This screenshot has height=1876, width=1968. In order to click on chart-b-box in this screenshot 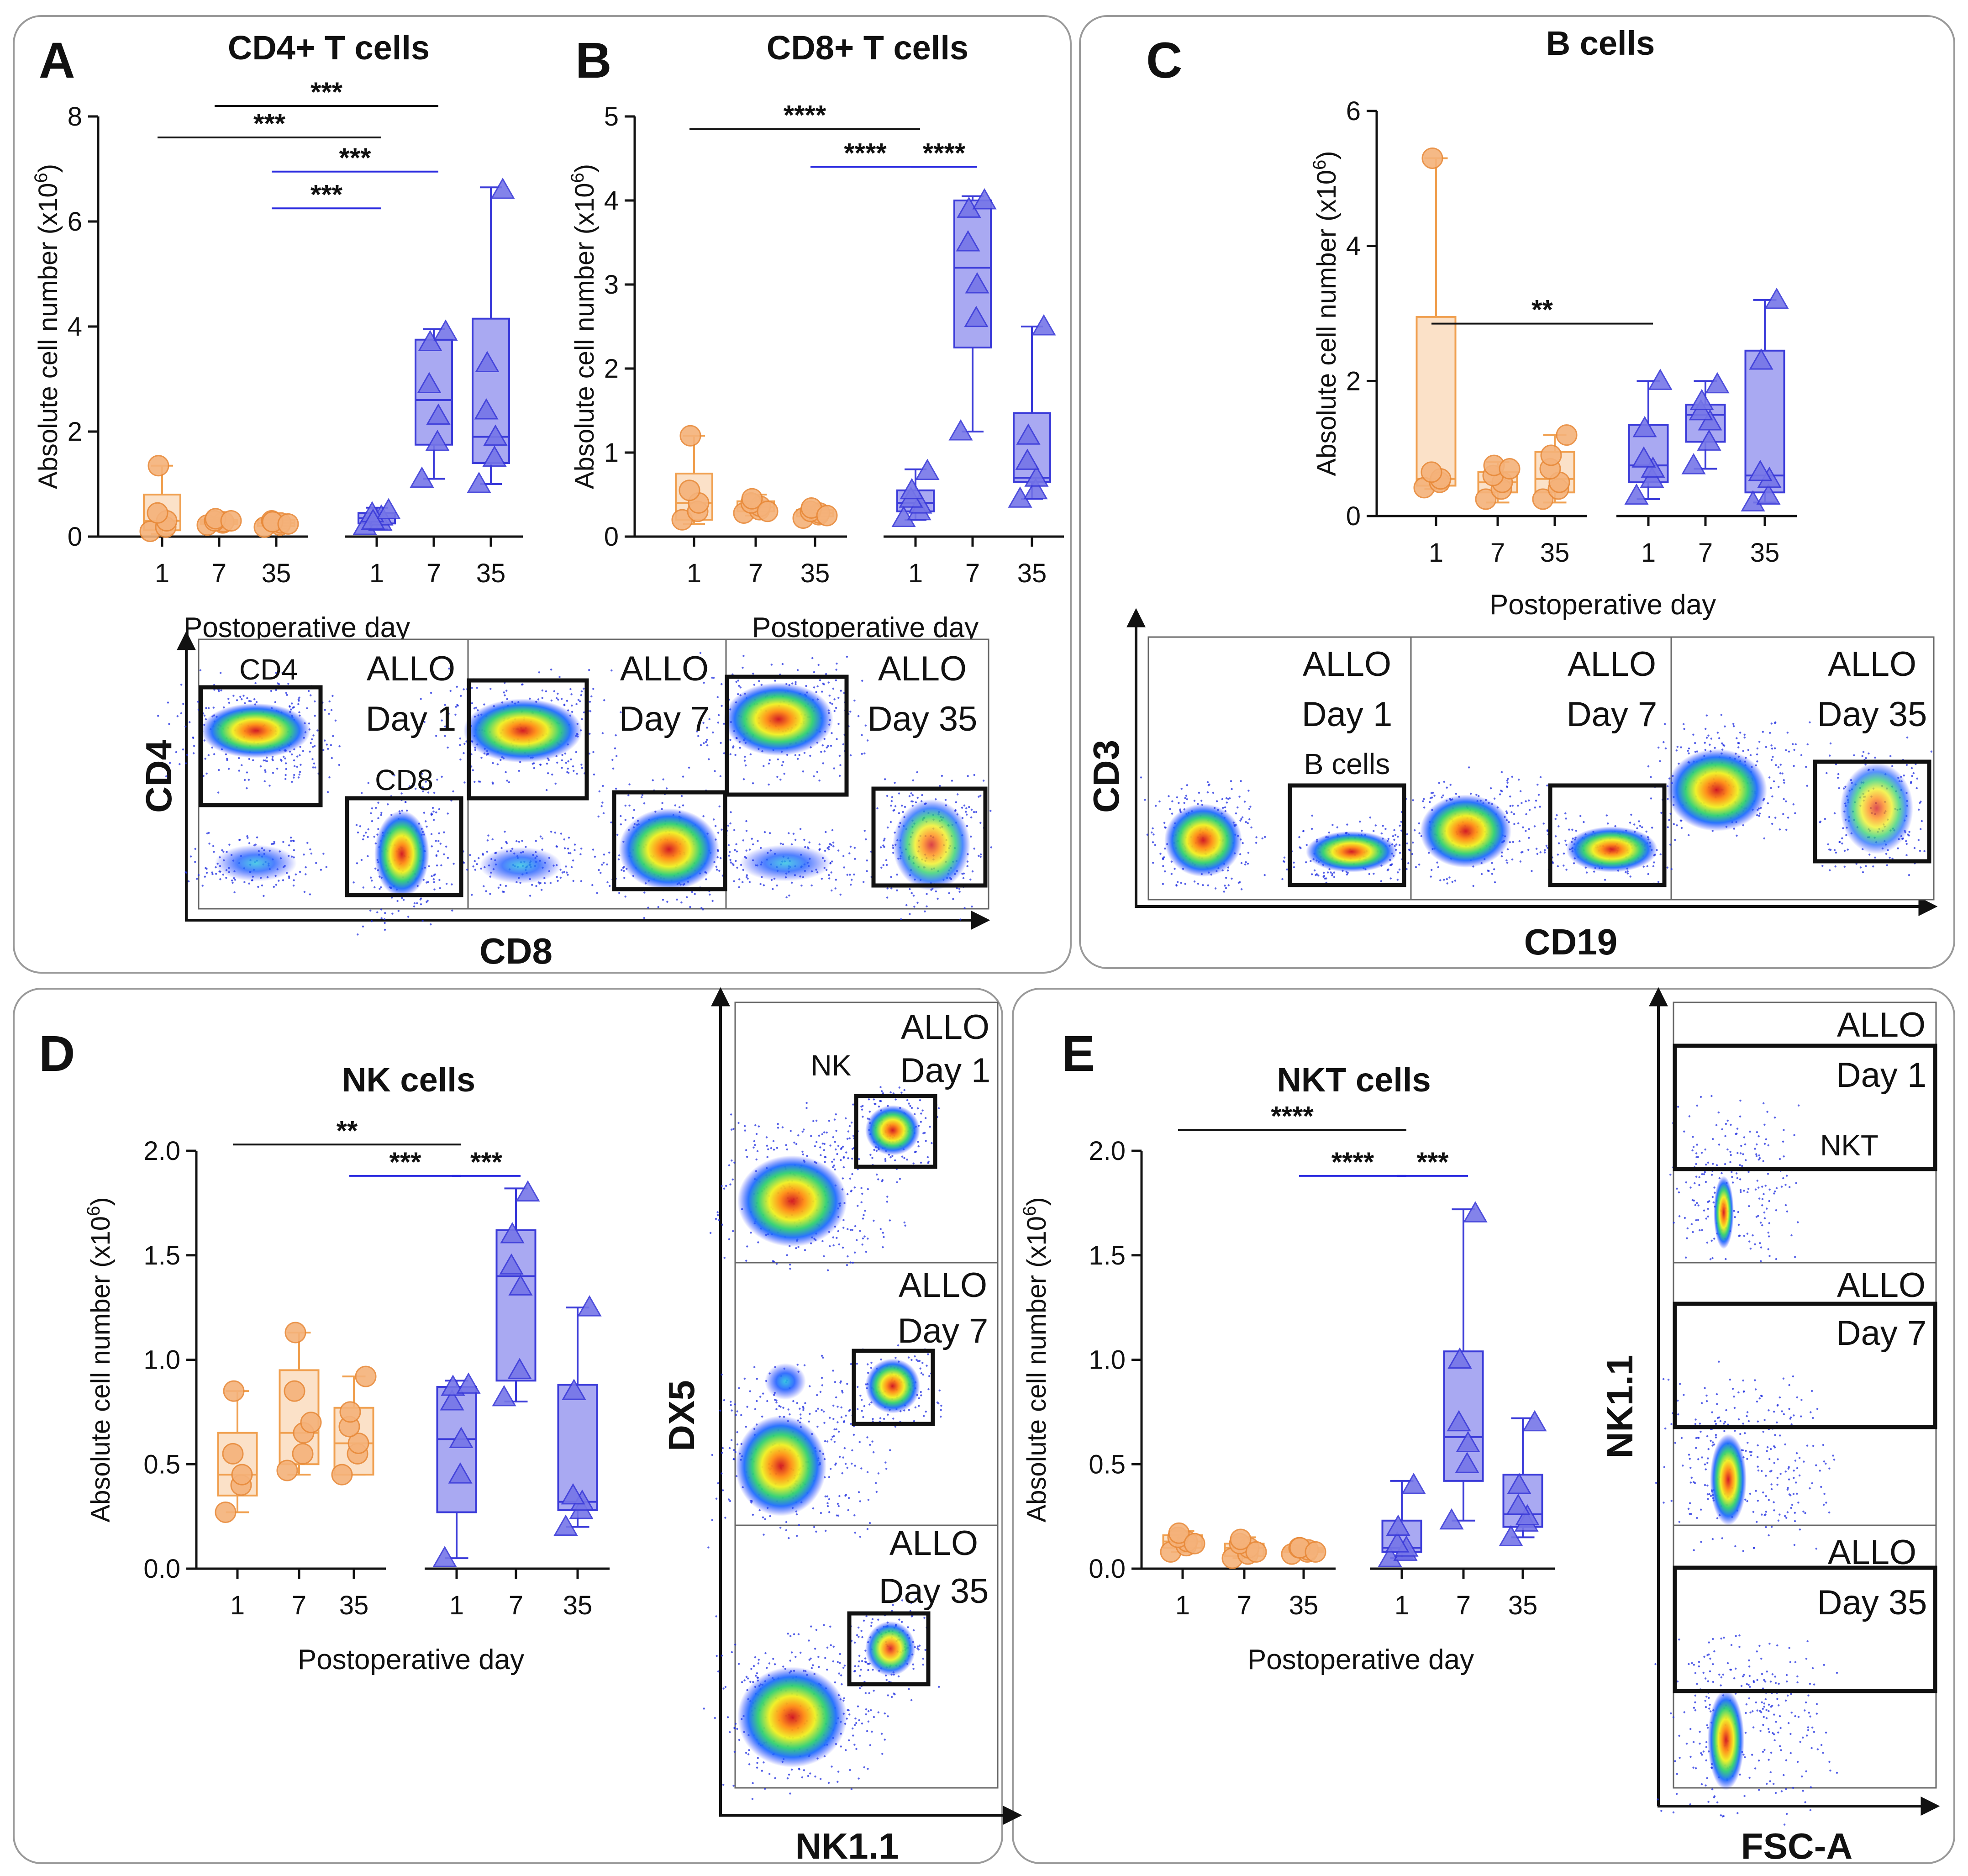, I will do `click(1032, 447)`.